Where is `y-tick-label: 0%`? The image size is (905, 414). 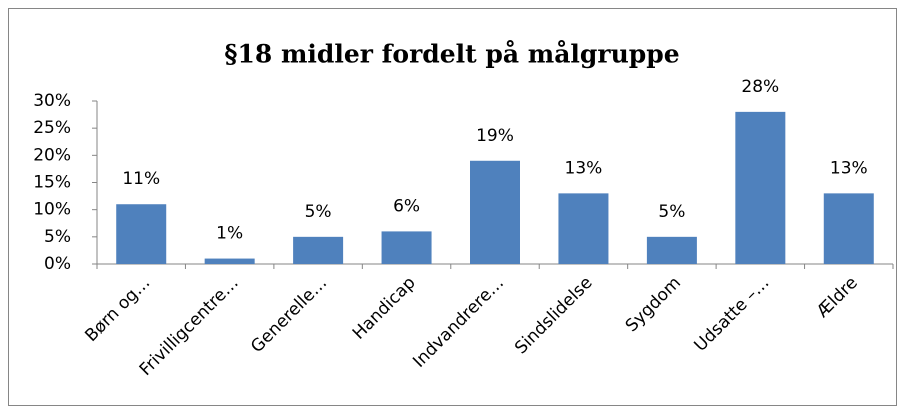
y-tick-label: 0% is located at coordinates (57, 264).